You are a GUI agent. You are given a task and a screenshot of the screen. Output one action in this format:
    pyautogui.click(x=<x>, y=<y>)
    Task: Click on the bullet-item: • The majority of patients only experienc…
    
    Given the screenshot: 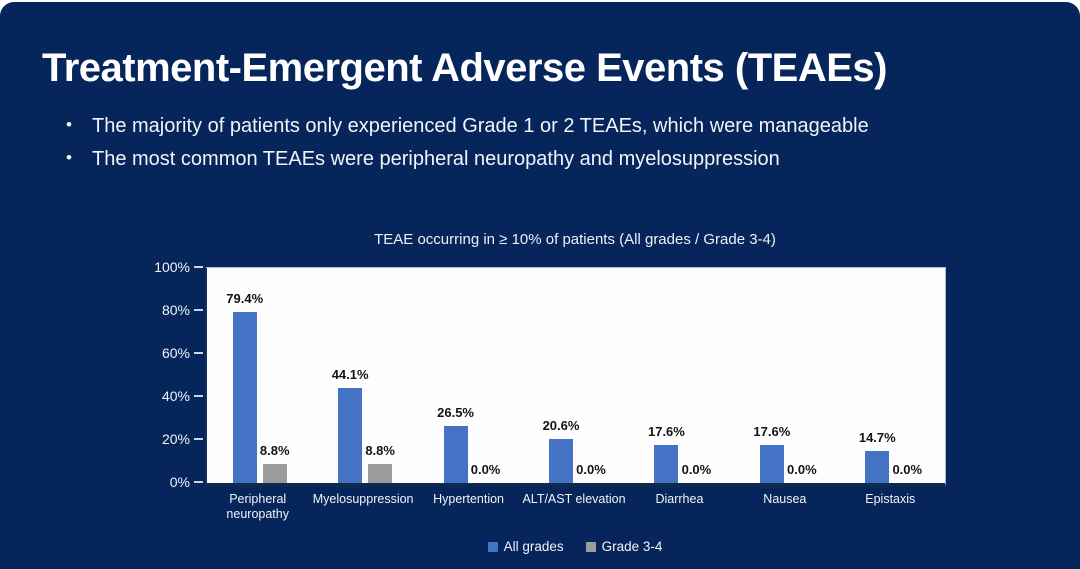 What is the action you would take?
    pyautogui.click(x=546, y=126)
    